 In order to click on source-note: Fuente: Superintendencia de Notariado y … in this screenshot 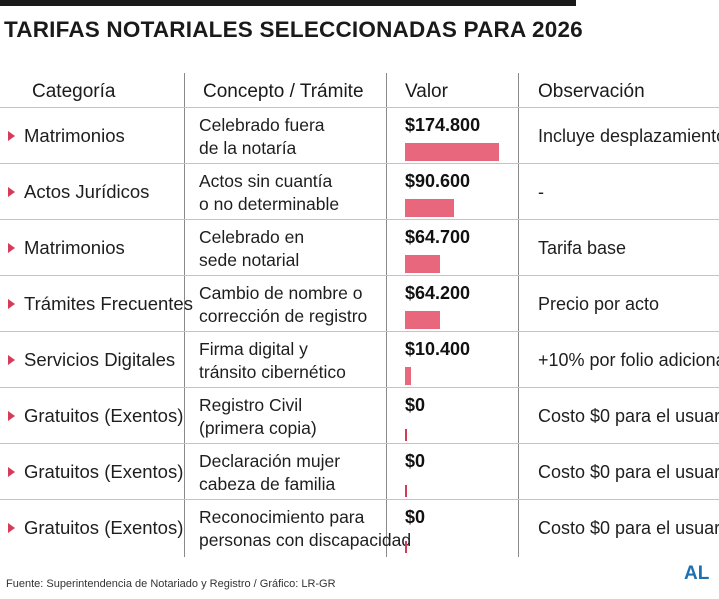, I will do `click(171, 584)`.